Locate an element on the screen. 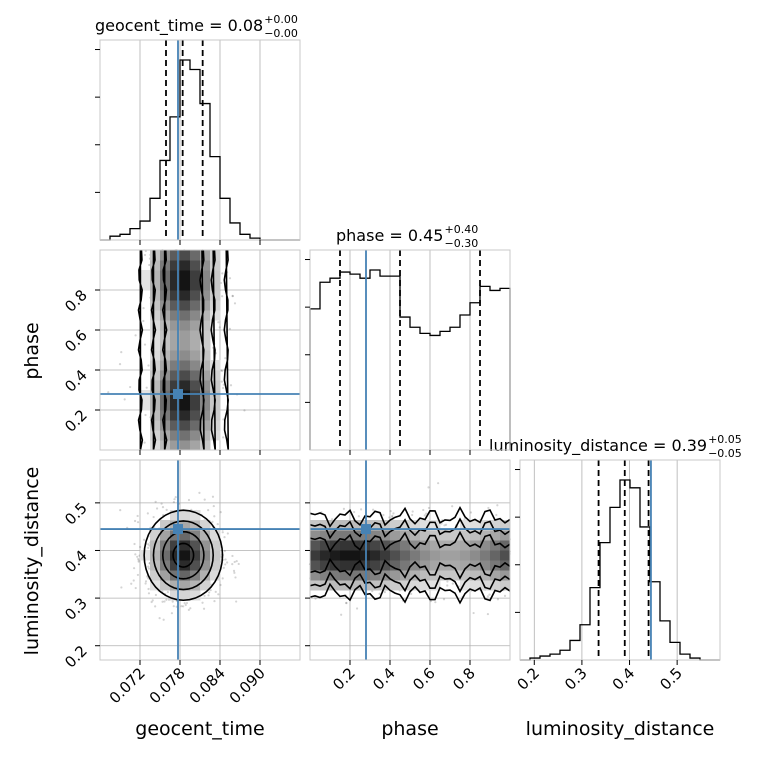  ytick-label-luminosity_distance-0: 0.2 is located at coordinates (76, 657).